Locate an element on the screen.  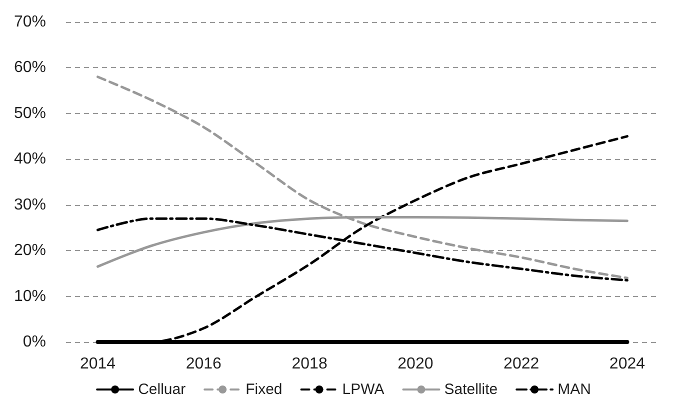
x-tick-label: 2016 is located at coordinates (204, 364).